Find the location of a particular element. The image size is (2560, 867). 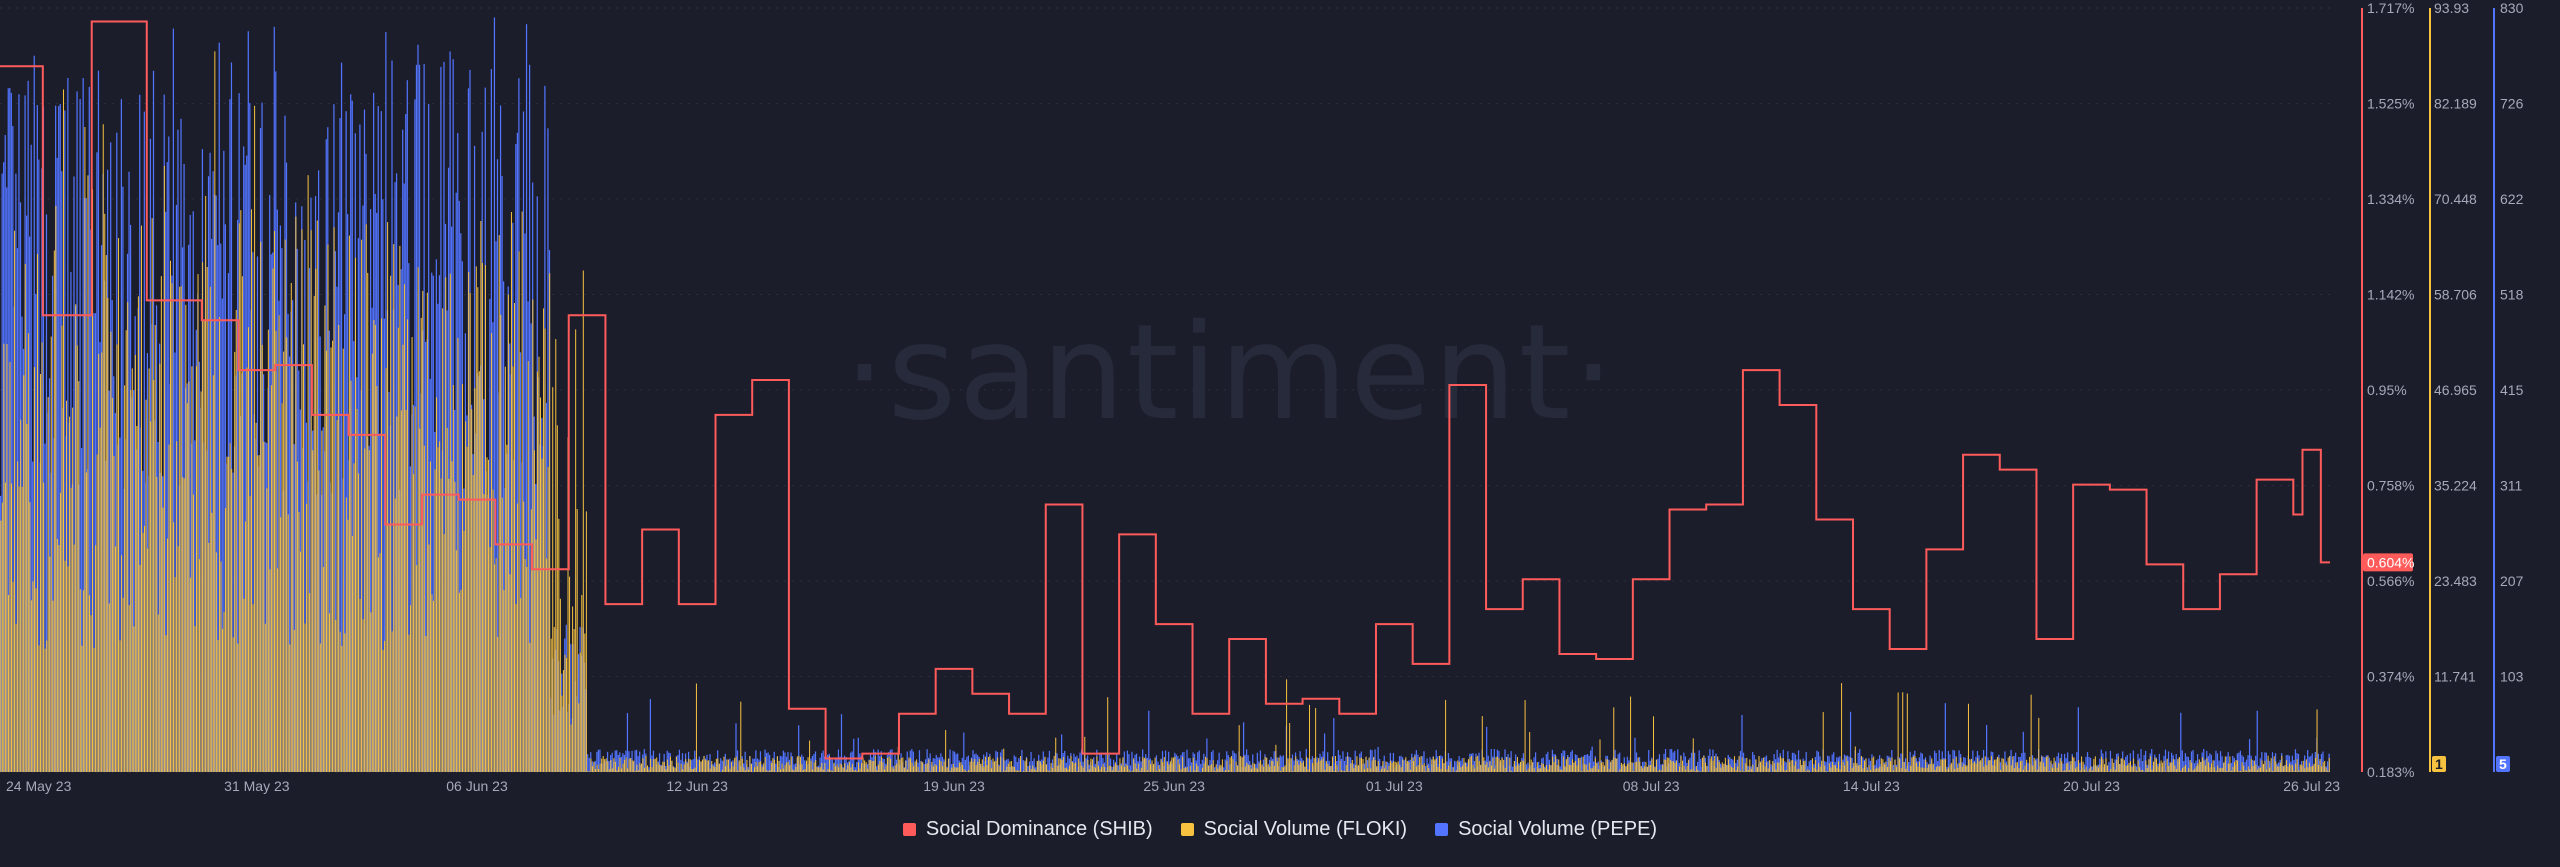

legend-item-pepe: Social Volume (PEPE) is located at coordinates (1546, 829).